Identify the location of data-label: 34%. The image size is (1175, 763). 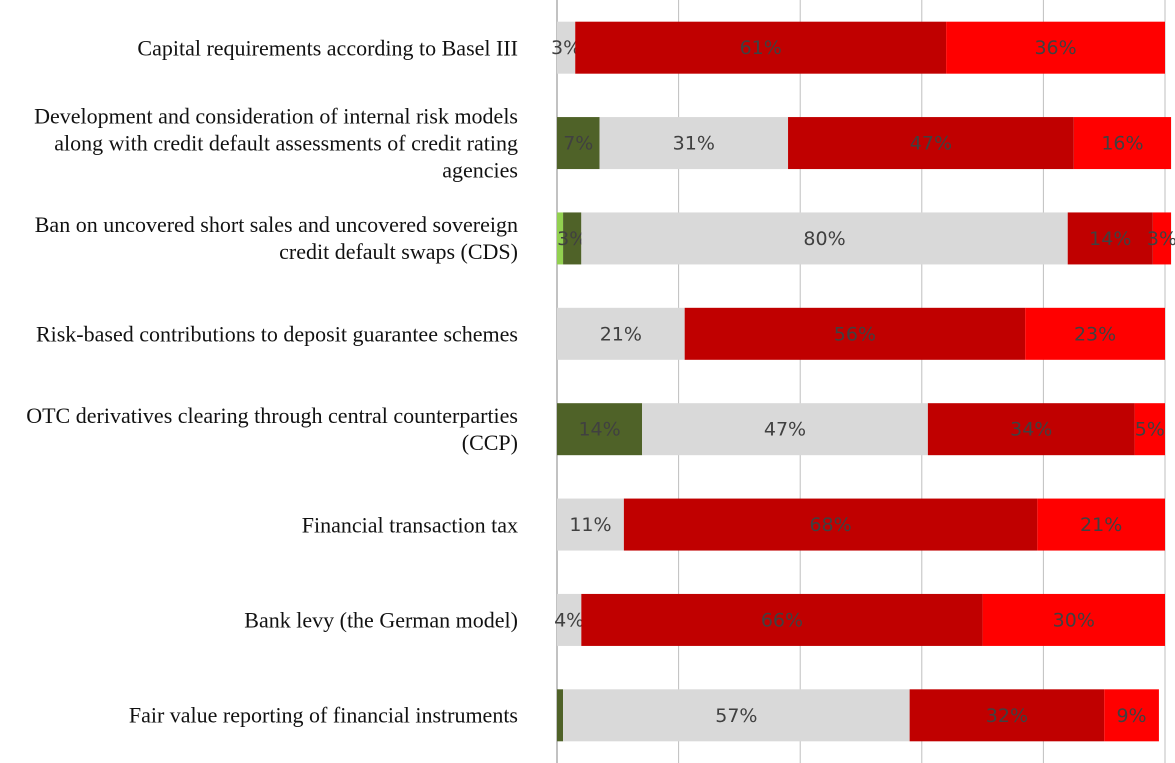
(1031, 430).